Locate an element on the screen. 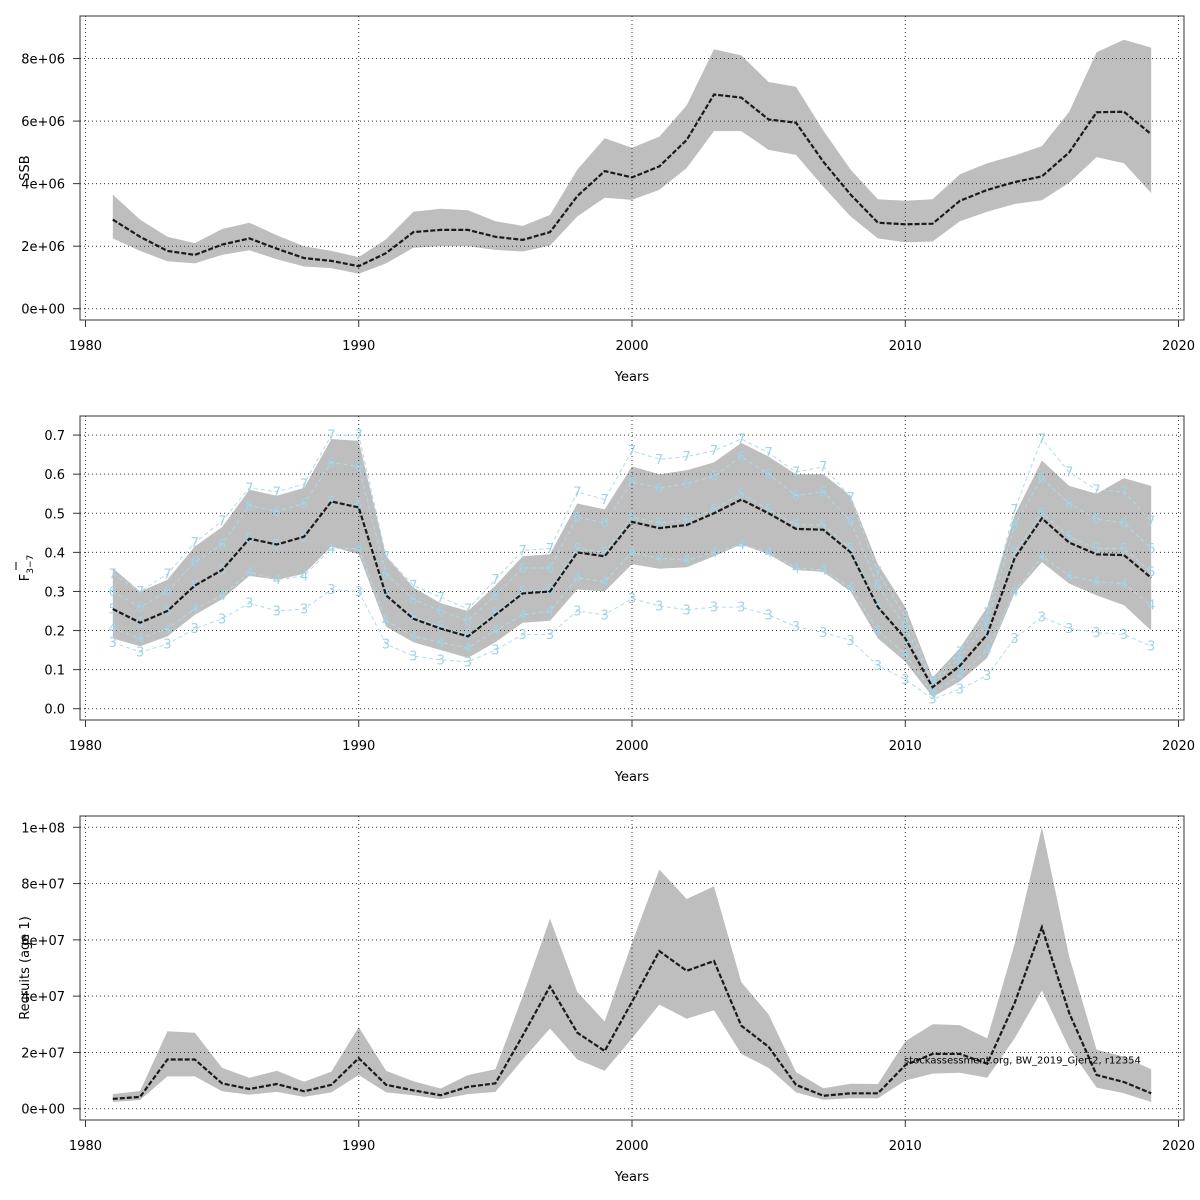 This screenshot has width=1200, height=1200. y-tick-label: 2e+07 is located at coordinates (43, 1053).